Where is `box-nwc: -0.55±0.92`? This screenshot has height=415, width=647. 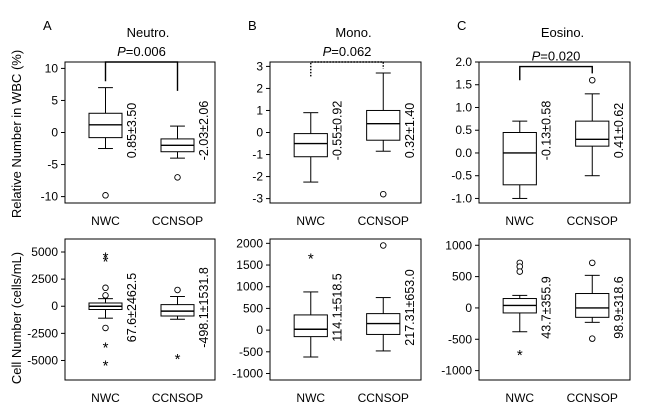
box-nwc: -0.55±0.92 is located at coordinates (318, 142).